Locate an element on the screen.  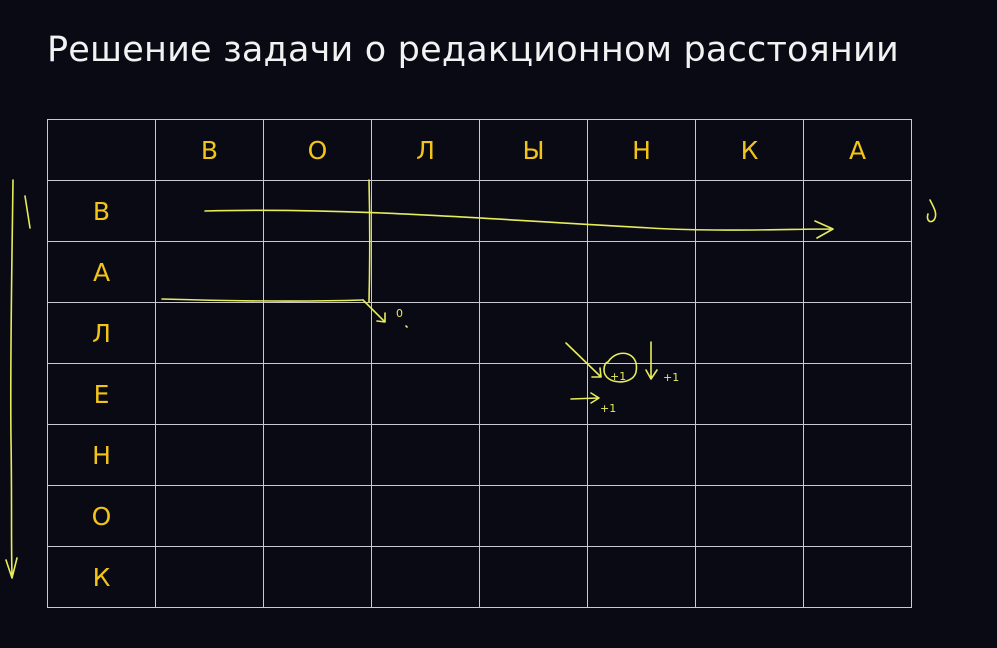
table-row: Е is located at coordinates (479, 394).